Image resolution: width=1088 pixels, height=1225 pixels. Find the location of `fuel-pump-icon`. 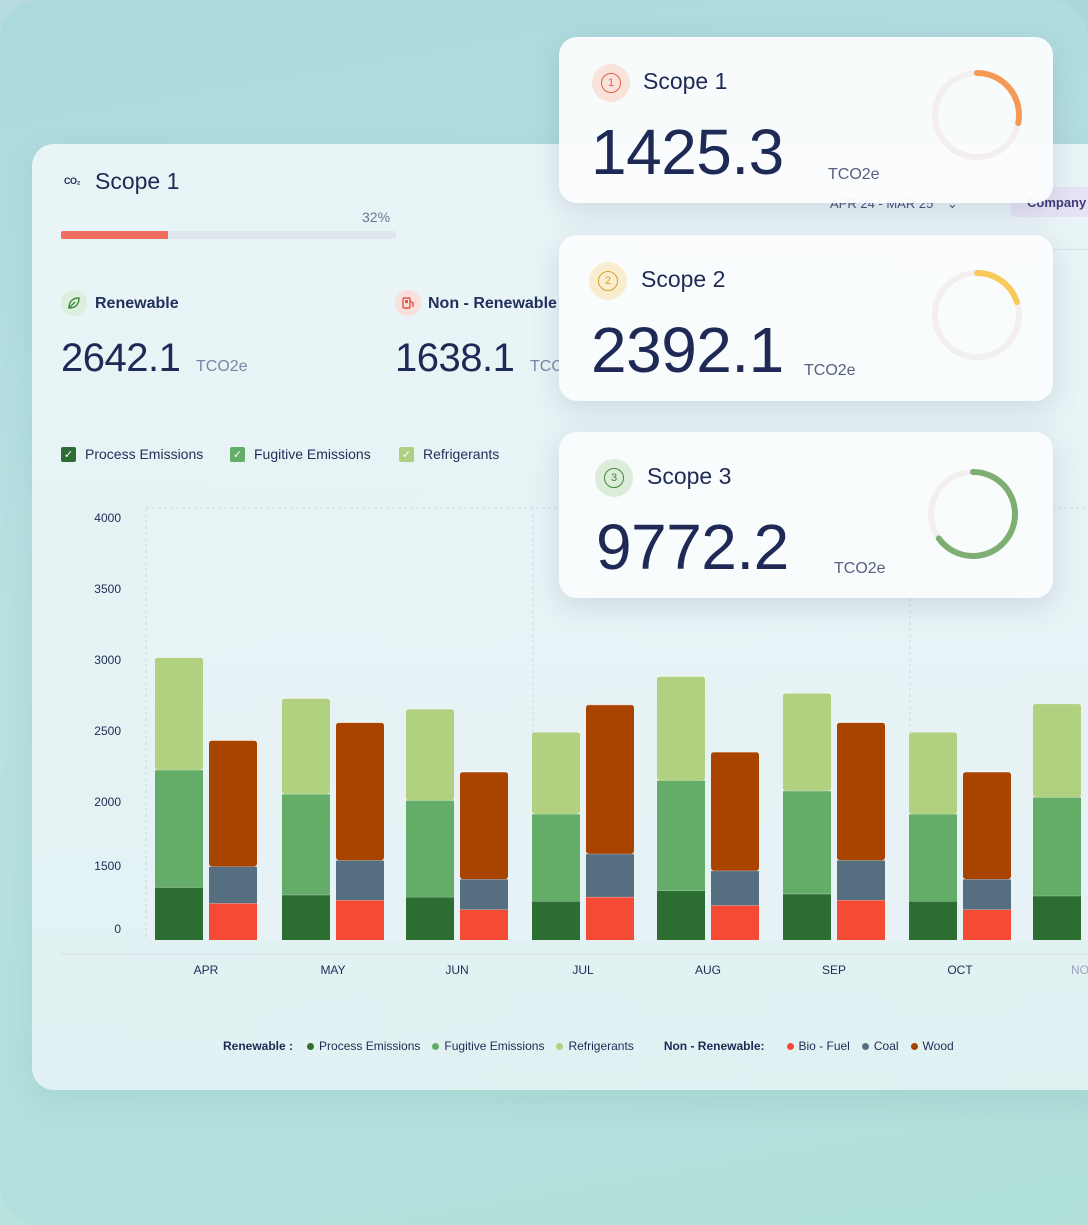

fuel-pump-icon is located at coordinates (408, 303).